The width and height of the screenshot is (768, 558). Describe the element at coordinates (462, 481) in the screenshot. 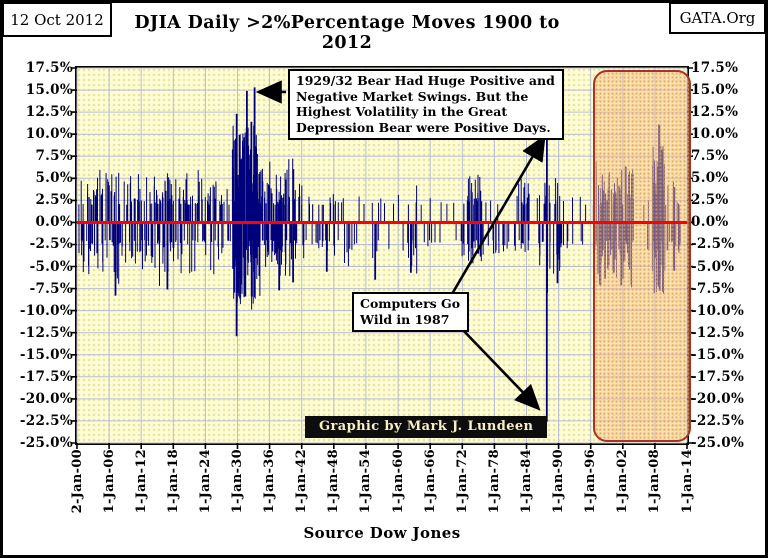

I see `x-axis-label: 1-Jan-72` at that location.